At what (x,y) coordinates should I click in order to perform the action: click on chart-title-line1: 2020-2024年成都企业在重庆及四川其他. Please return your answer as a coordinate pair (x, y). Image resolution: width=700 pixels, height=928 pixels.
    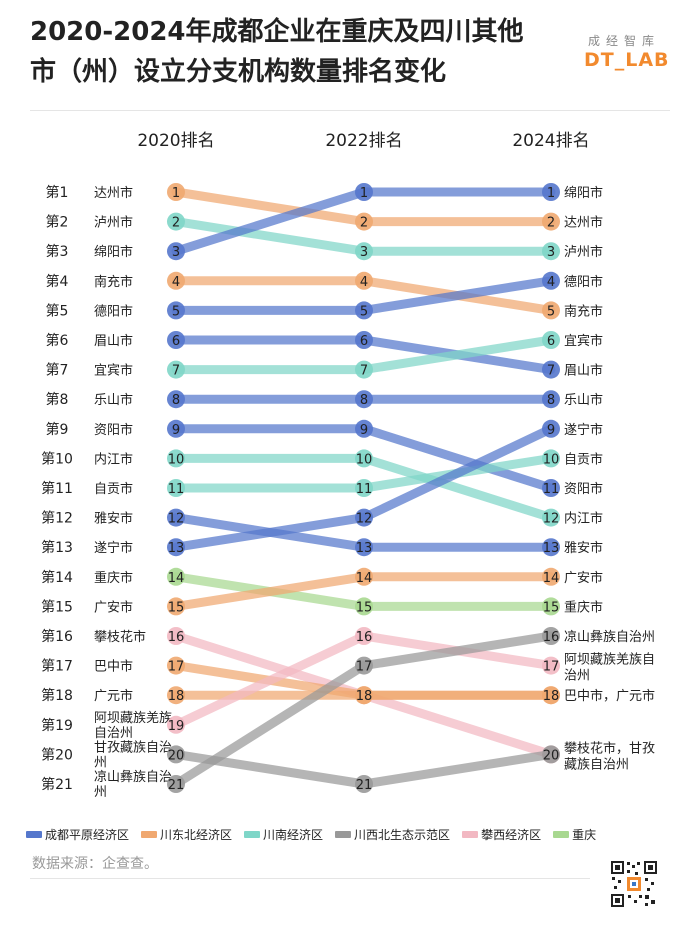
    Looking at the image, I should click on (277, 32).